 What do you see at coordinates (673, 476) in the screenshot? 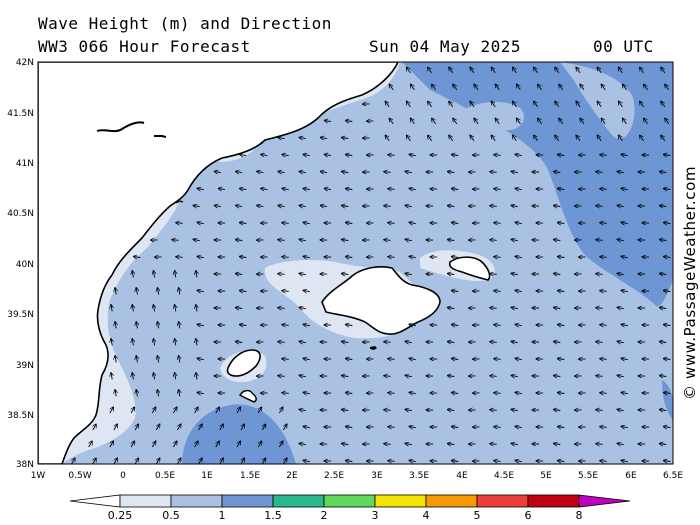
I see `lon-label: 6.5E` at bounding box center [673, 476].